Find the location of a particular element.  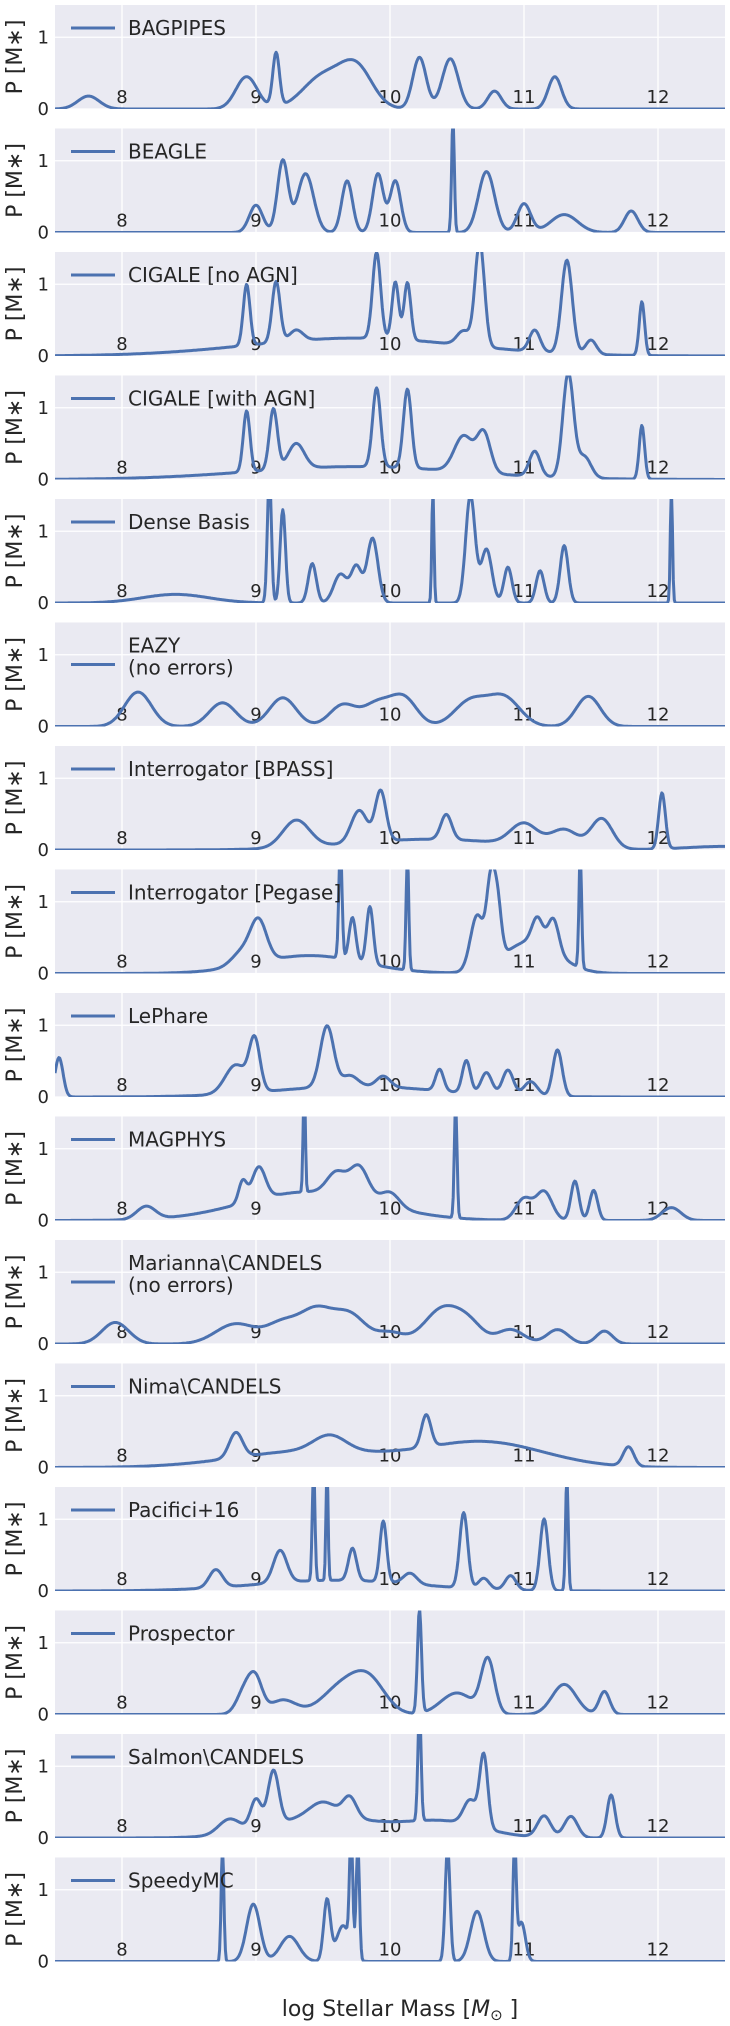

legend-label: MAGPHYS is located at coordinates (177, 1140).